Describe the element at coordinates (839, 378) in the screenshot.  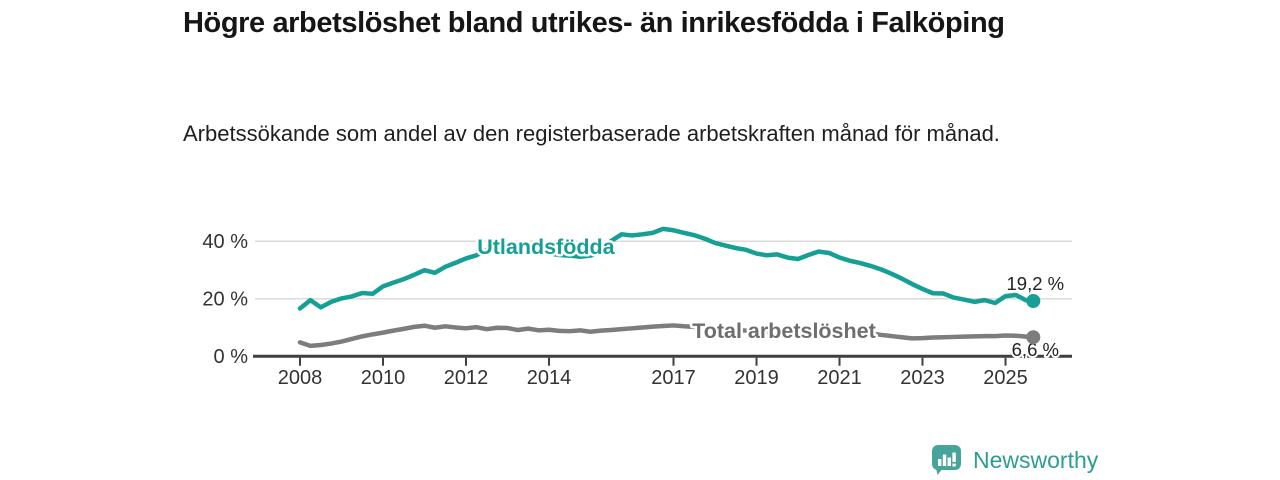
I see `x-tick-label: 2021` at that location.